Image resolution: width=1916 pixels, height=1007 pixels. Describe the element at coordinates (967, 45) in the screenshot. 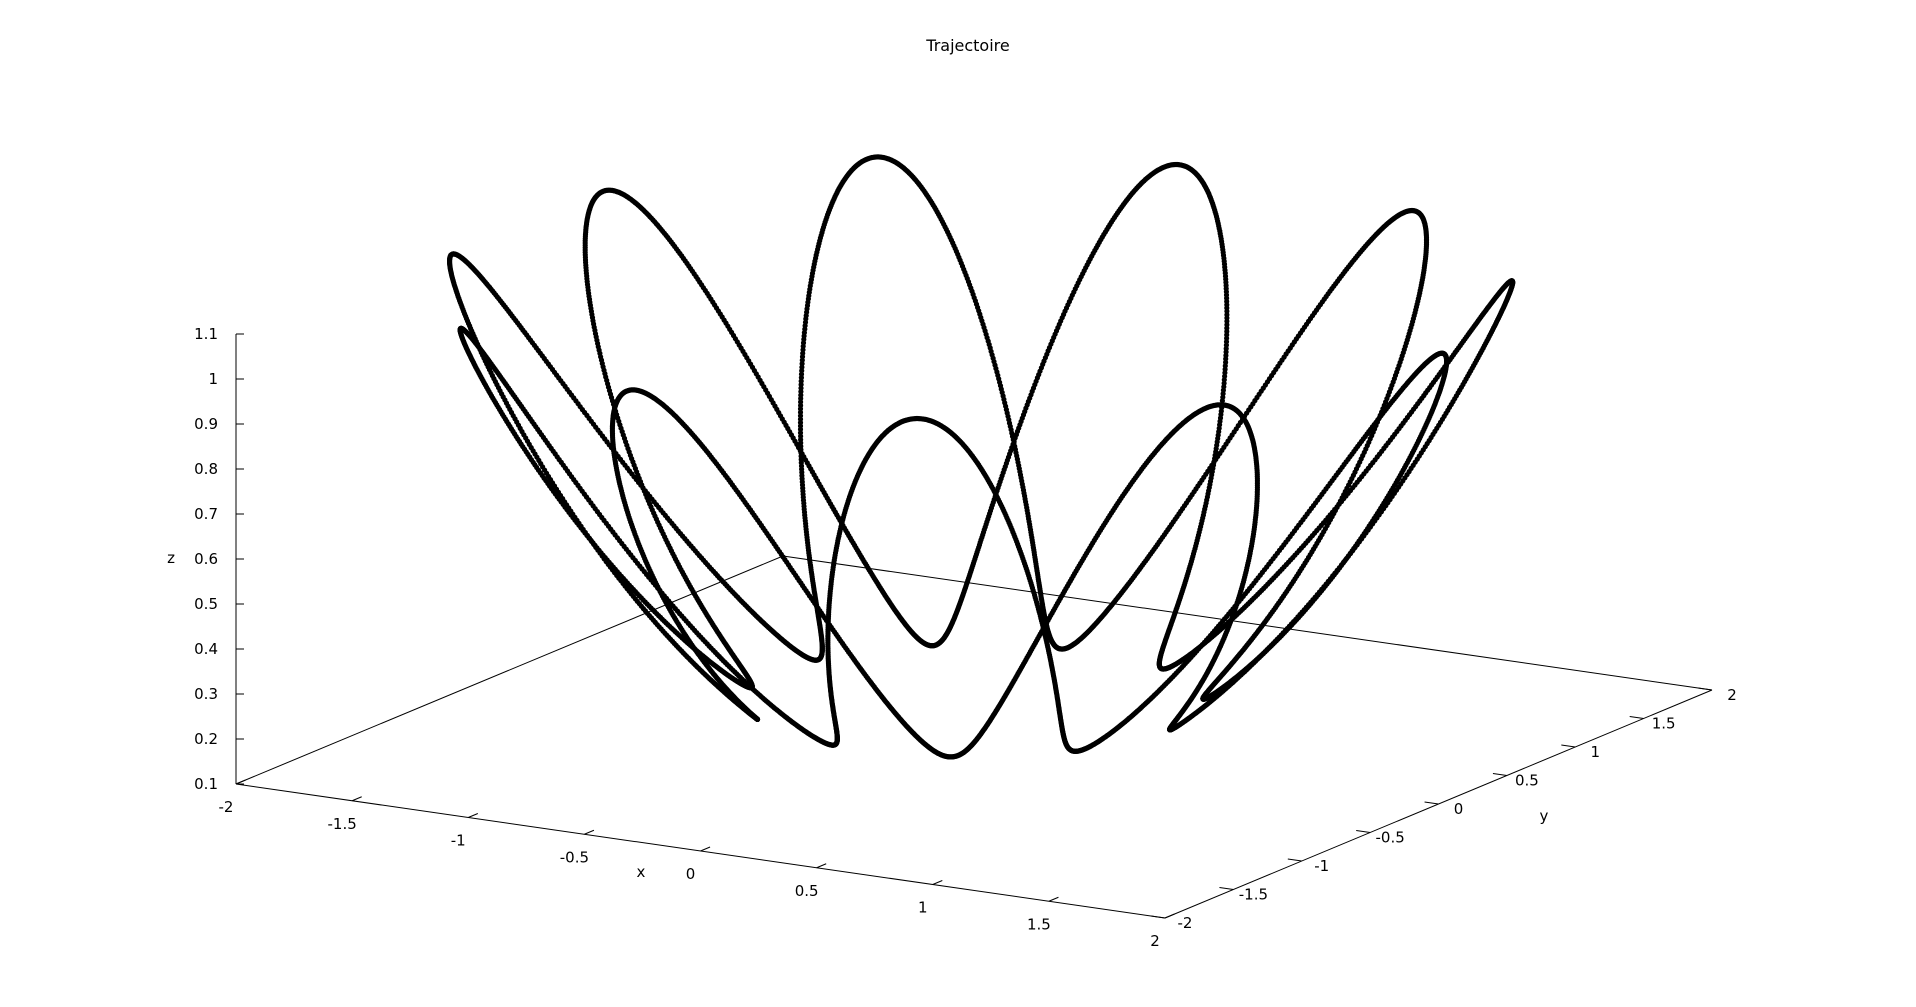

I see `chart-title: Trajectoire` at that location.